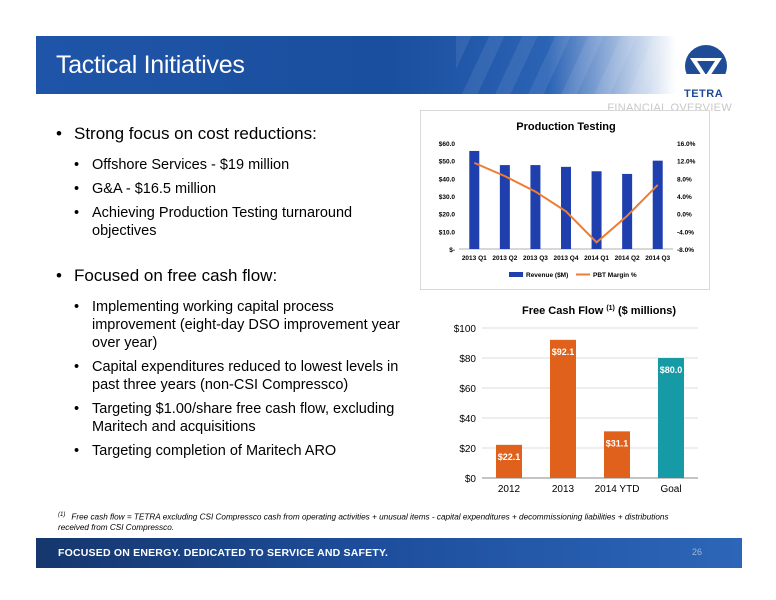 Image resolution: width=776 pixels, height=600 pixels. I want to click on y-tick-label: $20, so click(467, 449).